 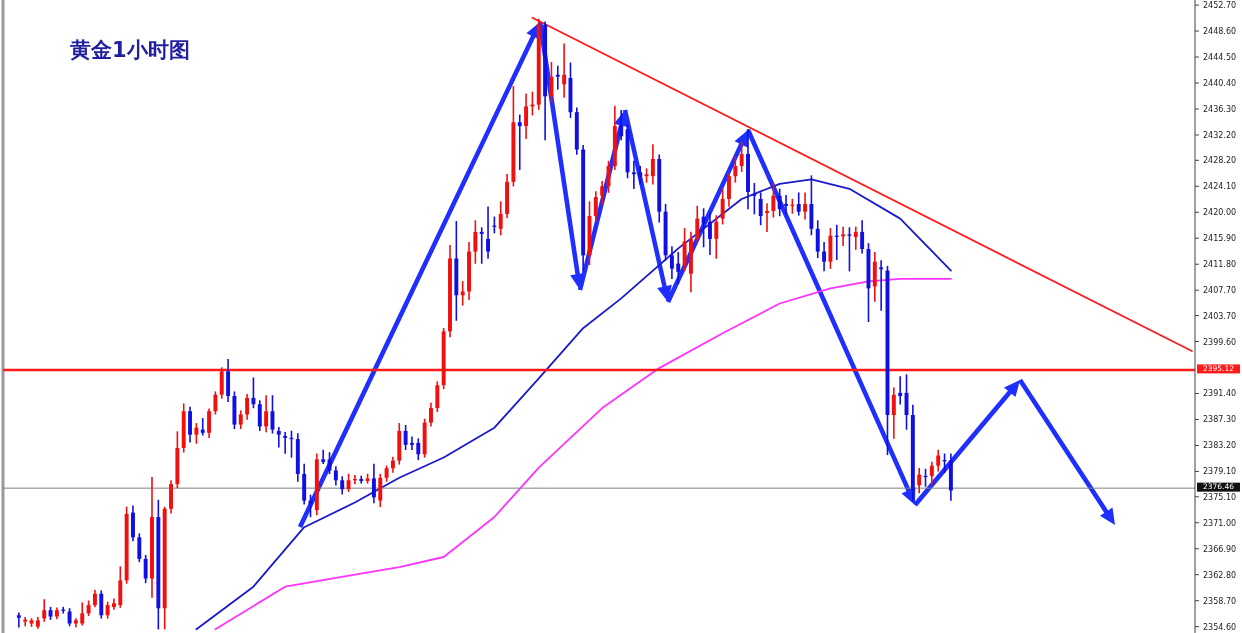 What do you see at coordinates (1220, 394) in the screenshot?
I see `y-tick-label: 2391.40` at bounding box center [1220, 394].